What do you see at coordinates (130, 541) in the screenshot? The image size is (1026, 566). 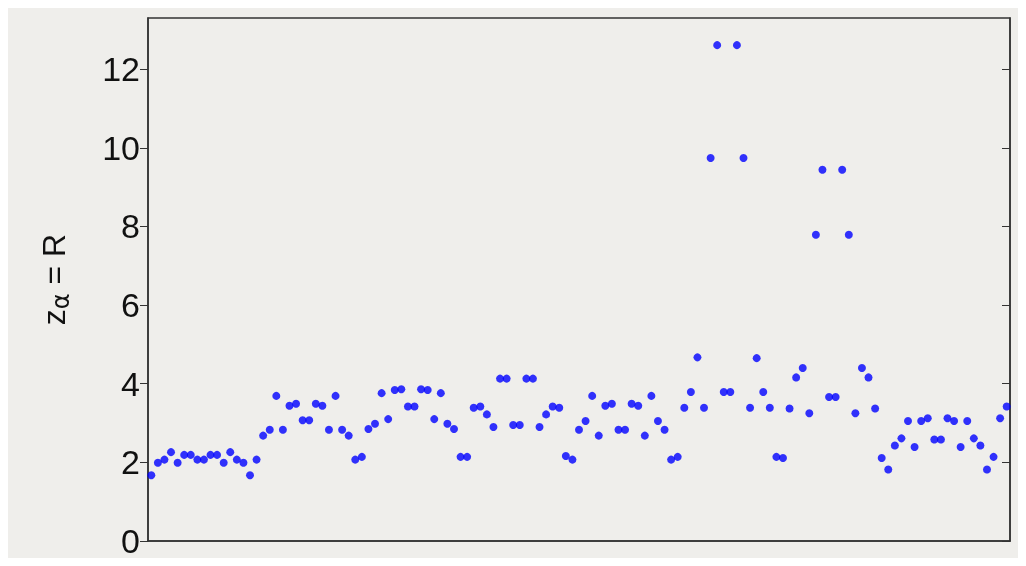 I see `y-tick-label: 0` at bounding box center [130, 541].